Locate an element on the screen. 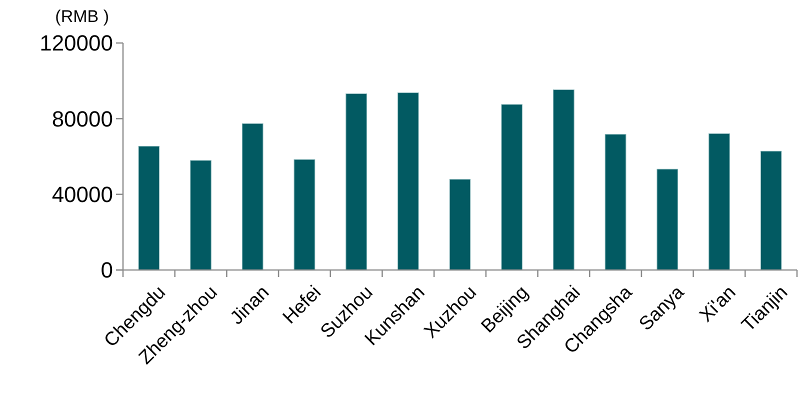 This screenshot has width=799, height=401. y-tick-label: 0 is located at coordinates (106, 270).